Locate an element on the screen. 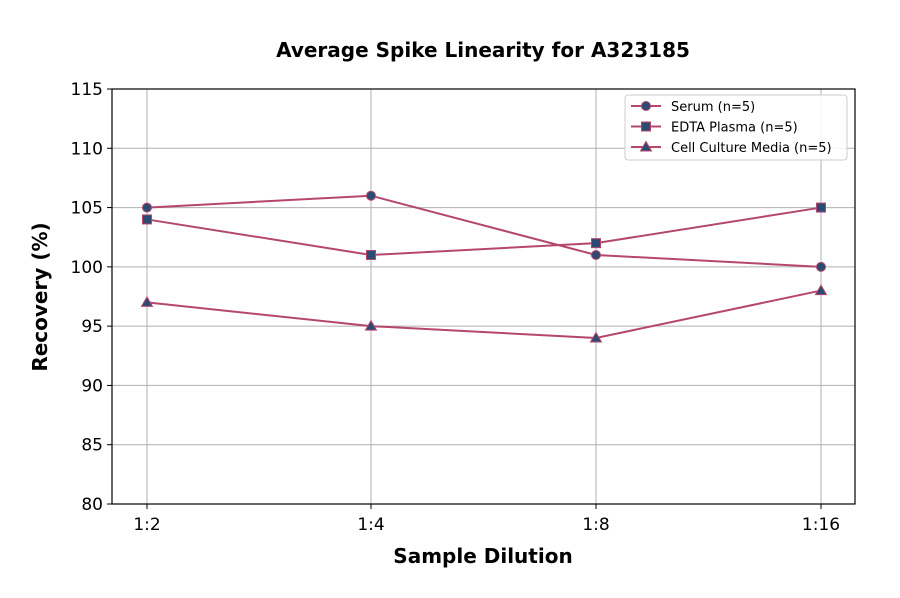 Image resolution: width=900 pixels, height=598 pixels. series-circle is located at coordinates (484, 231).